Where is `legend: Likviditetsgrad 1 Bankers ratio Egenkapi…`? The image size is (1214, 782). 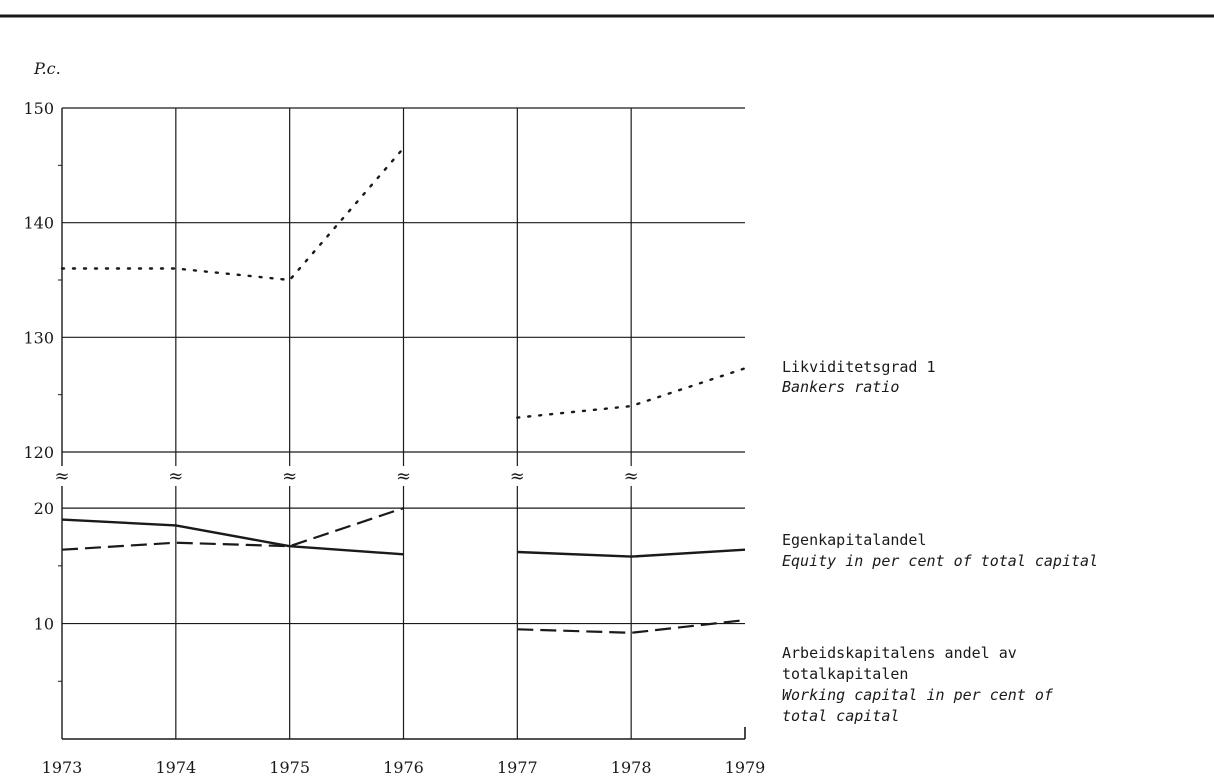 legend: Likviditetsgrad 1 Bankers ratio Egenkapi… is located at coordinates (940, 541).